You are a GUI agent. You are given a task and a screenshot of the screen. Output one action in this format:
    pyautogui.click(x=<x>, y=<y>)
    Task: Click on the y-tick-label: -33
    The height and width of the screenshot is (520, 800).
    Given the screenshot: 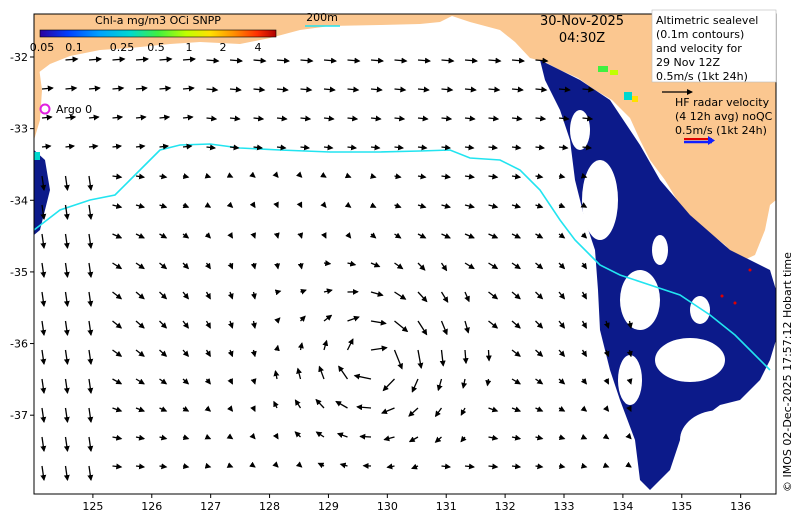 What is the action you would take?
    pyautogui.click(x=19, y=129)
    